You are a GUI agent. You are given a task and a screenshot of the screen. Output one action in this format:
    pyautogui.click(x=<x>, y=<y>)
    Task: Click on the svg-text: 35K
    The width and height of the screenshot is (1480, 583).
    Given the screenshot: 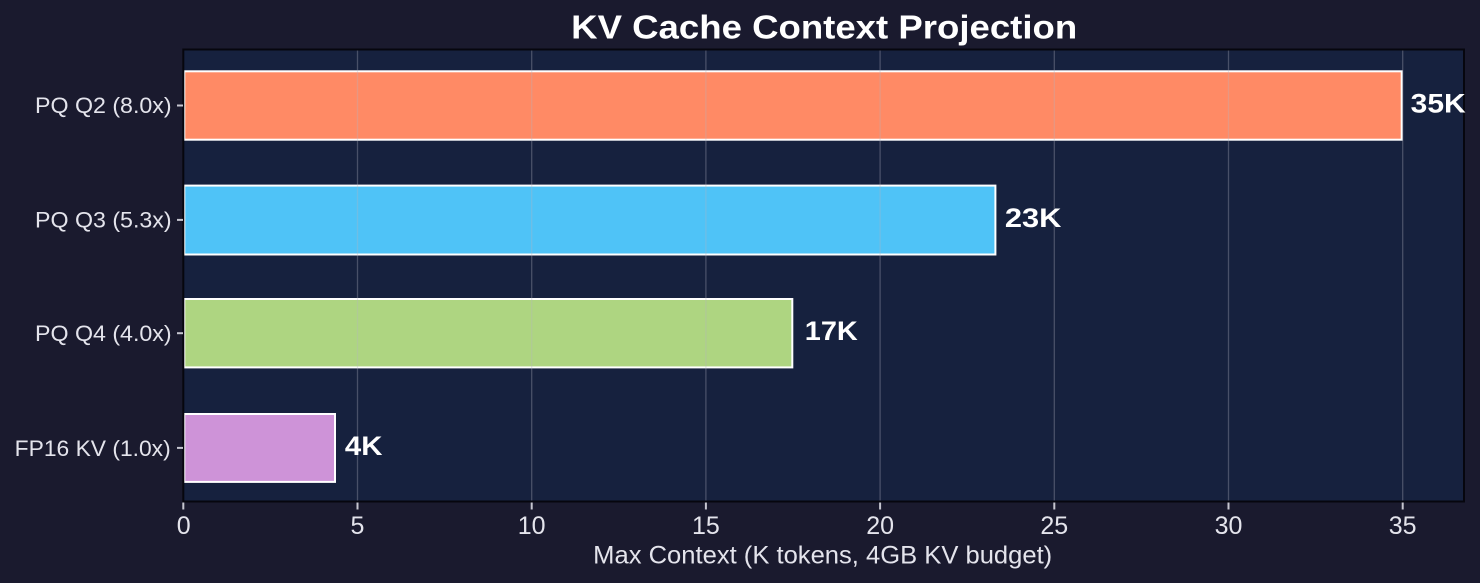 What is the action you would take?
    pyautogui.click(x=1439, y=104)
    